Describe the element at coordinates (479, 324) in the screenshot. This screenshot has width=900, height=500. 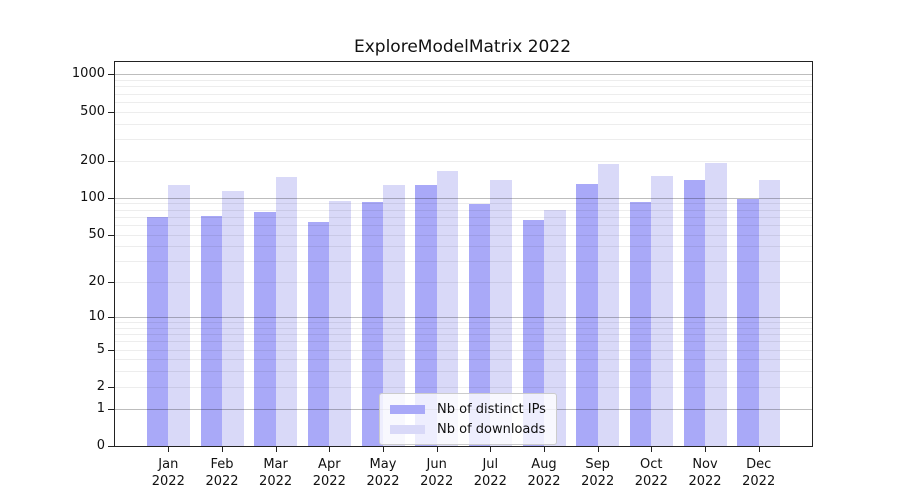
I see `bar-nb-of-distinct-ips-jul` at that location.